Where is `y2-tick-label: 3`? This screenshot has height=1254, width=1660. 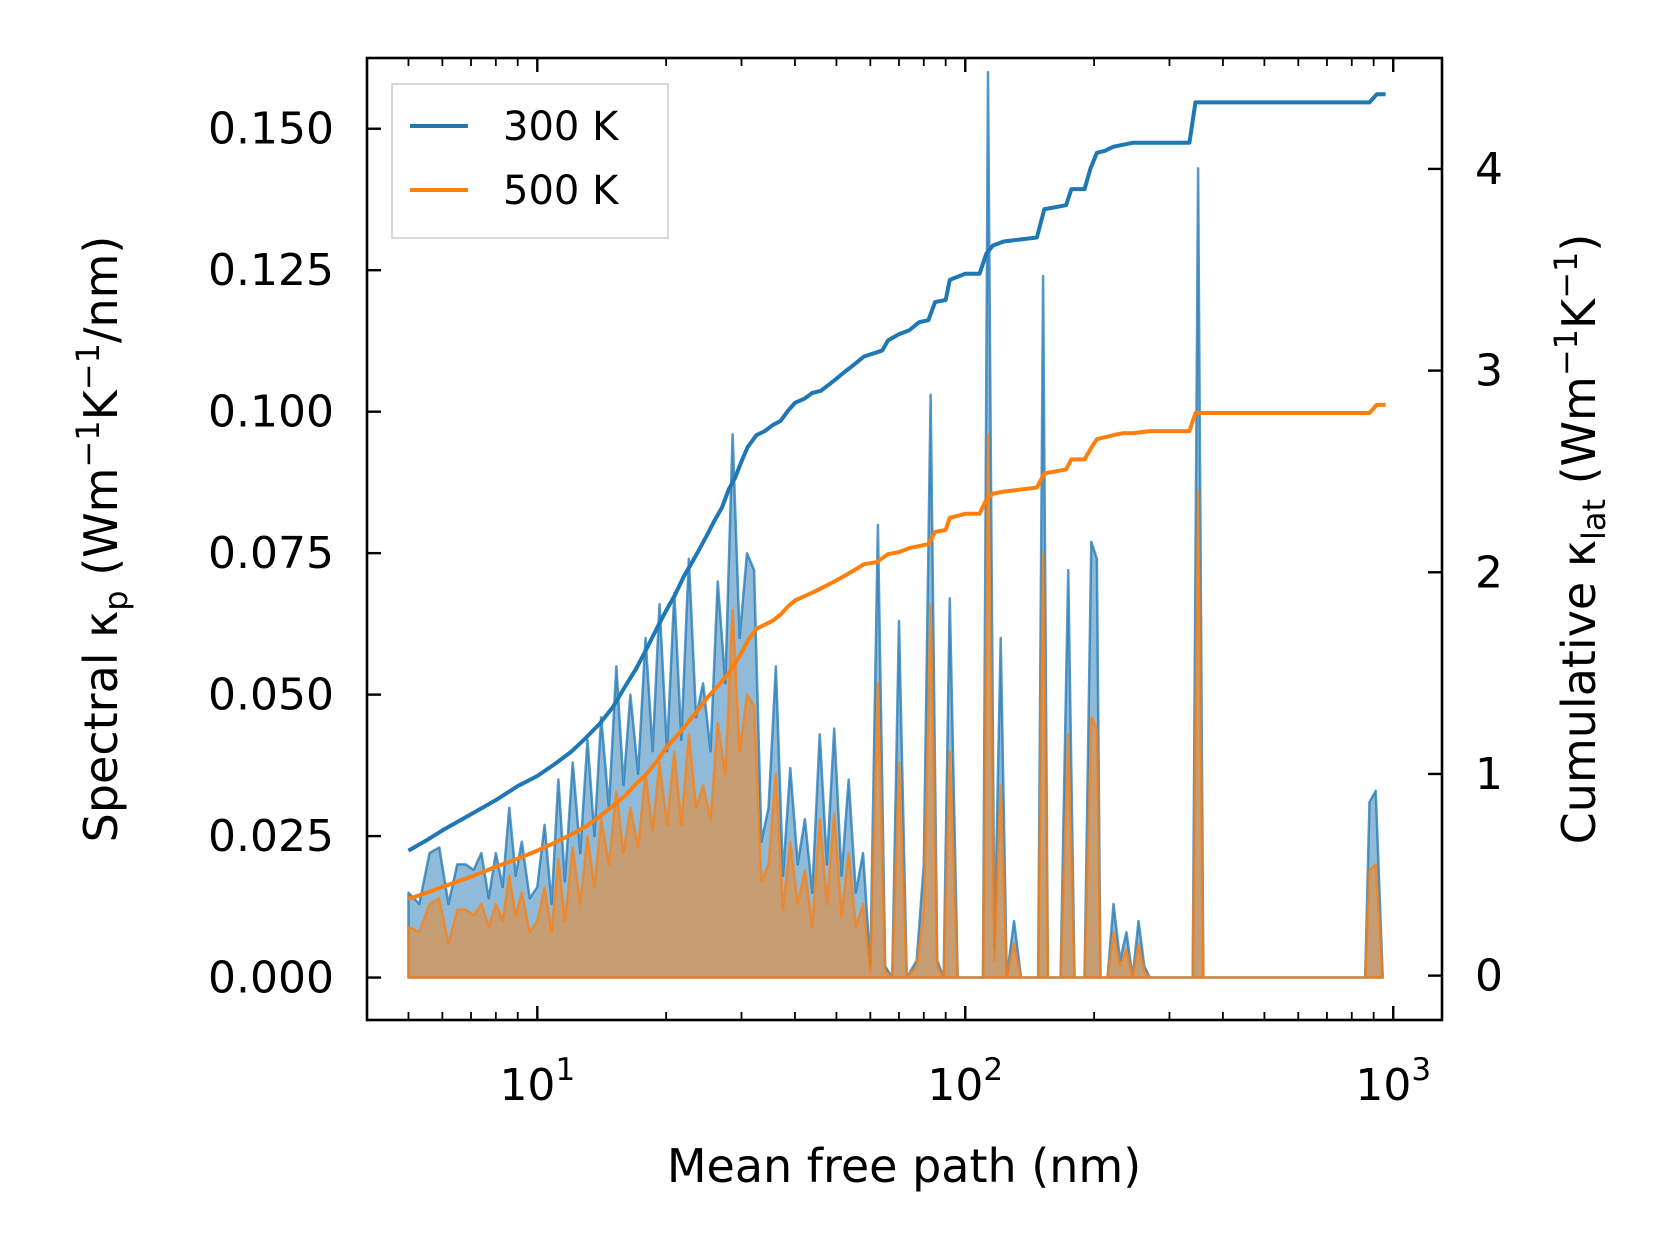 y2-tick-label: 3 is located at coordinates (1489, 371).